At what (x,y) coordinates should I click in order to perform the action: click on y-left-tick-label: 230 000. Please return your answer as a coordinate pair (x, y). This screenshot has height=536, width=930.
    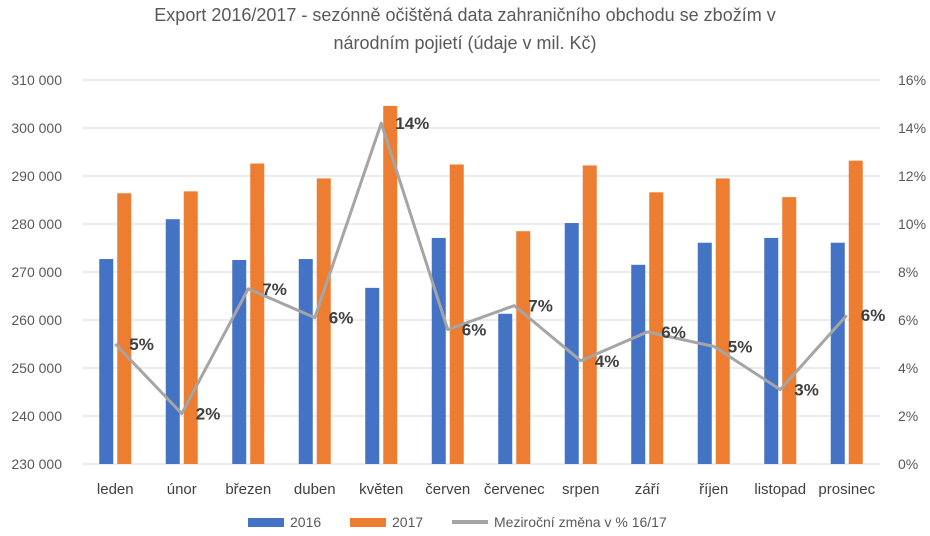
    Looking at the image, I should click on (36, 464).